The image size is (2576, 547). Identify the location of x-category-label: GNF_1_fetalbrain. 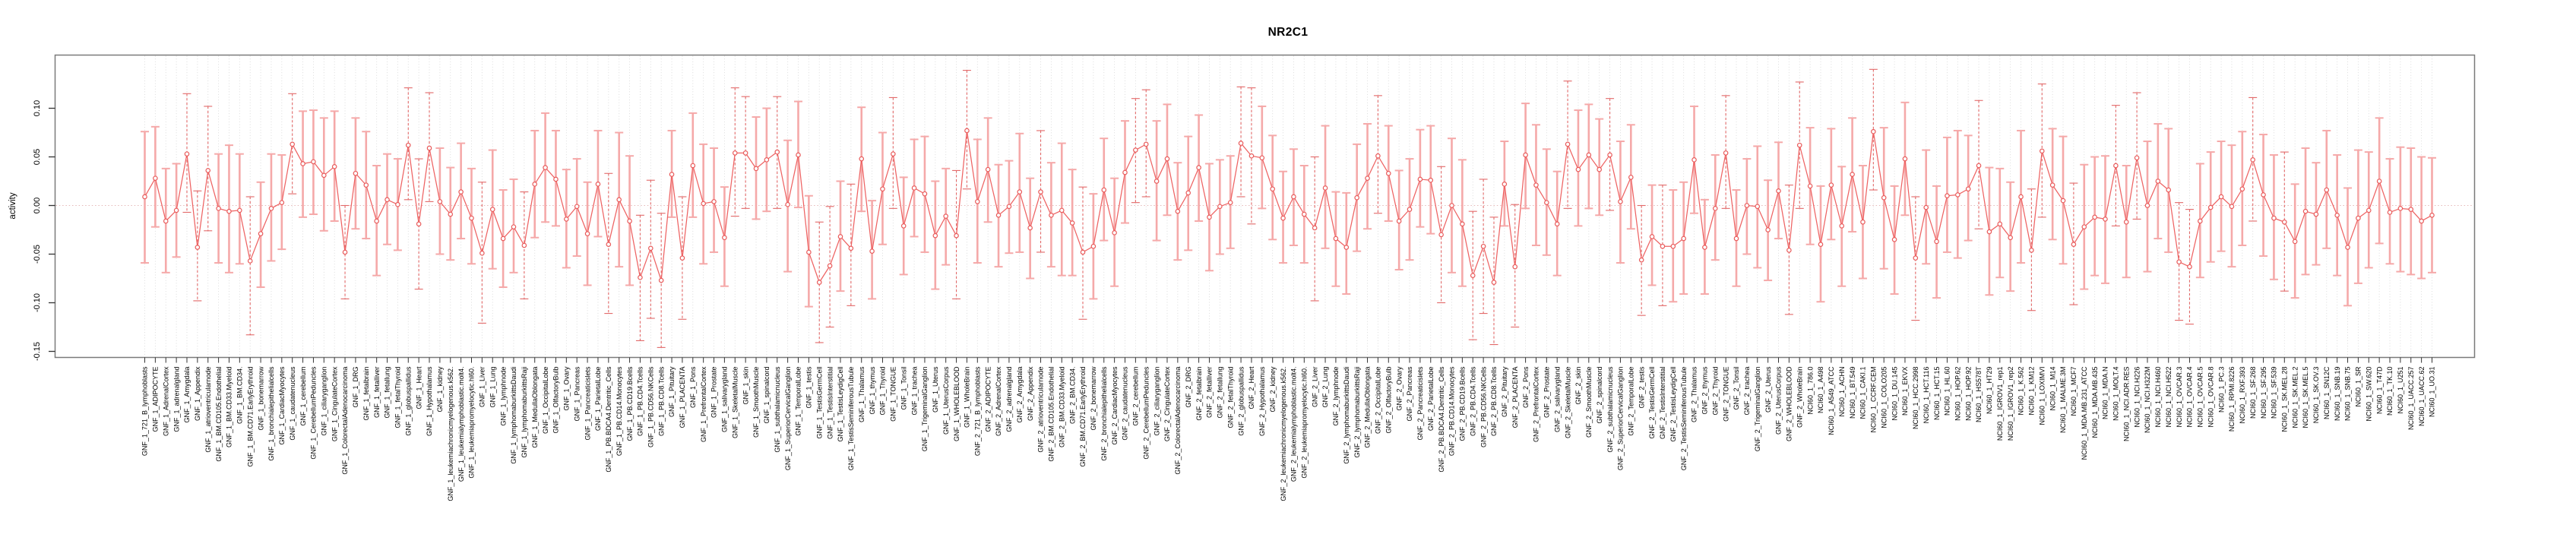
(366, 394).